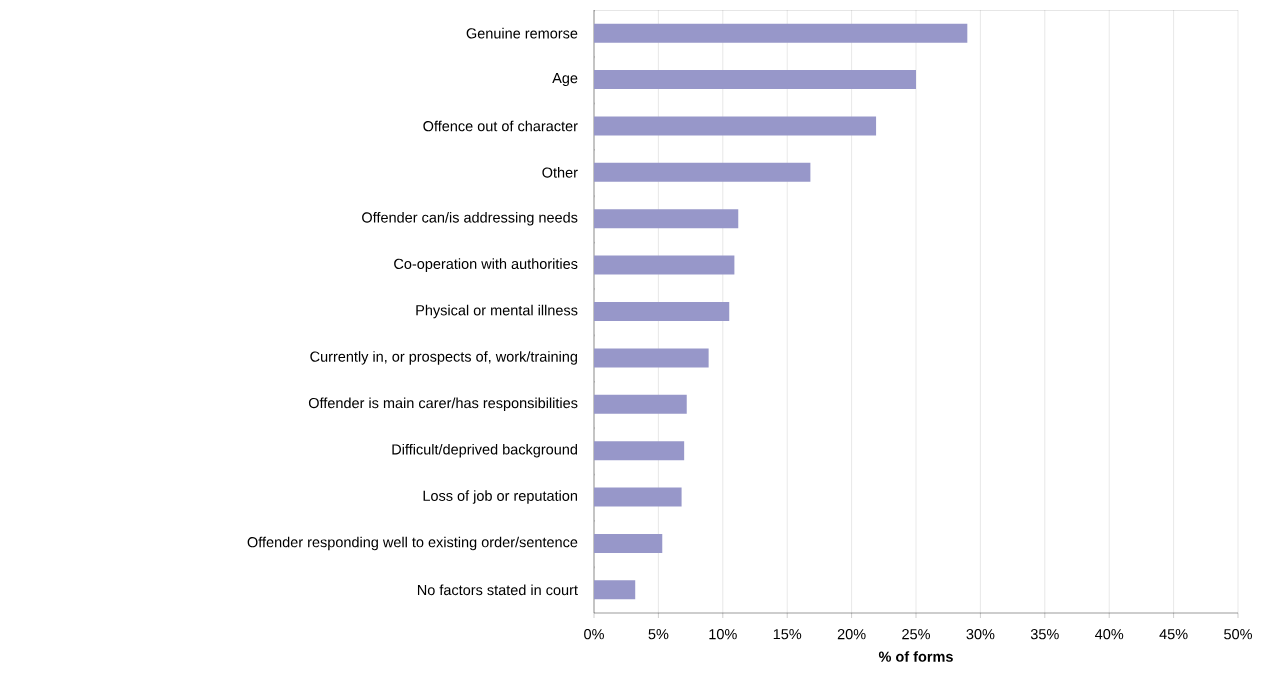 The width and height of the screenshot is (1273, 697). Describe the element at coordinates (497, 311) in the screenshot. I see `y-tick-label: Physical or mental illness` at that location.